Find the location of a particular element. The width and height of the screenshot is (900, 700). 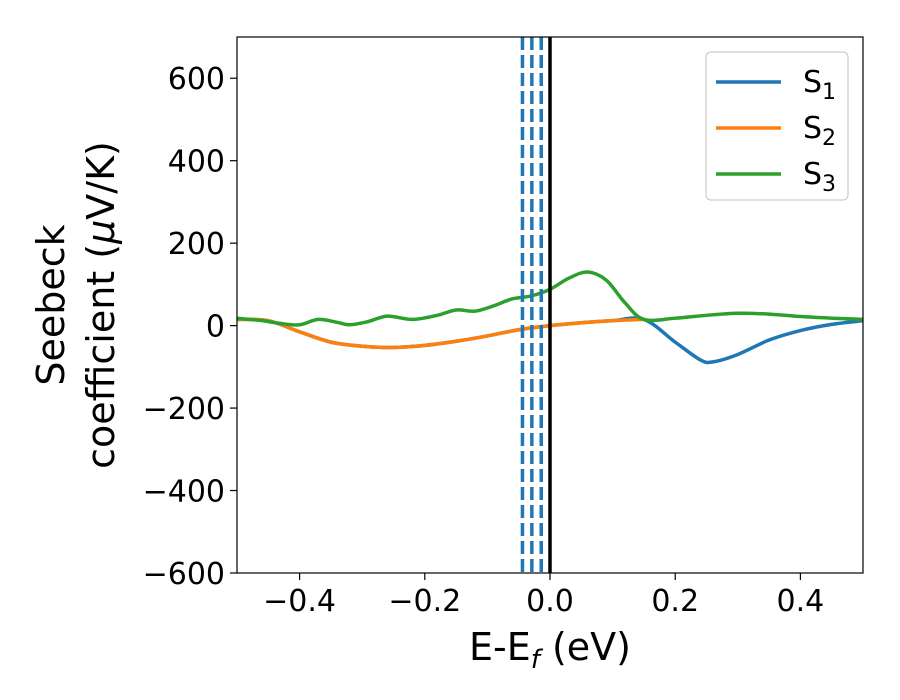

y-tick-label: 400 is located at coordinates (196, 162).